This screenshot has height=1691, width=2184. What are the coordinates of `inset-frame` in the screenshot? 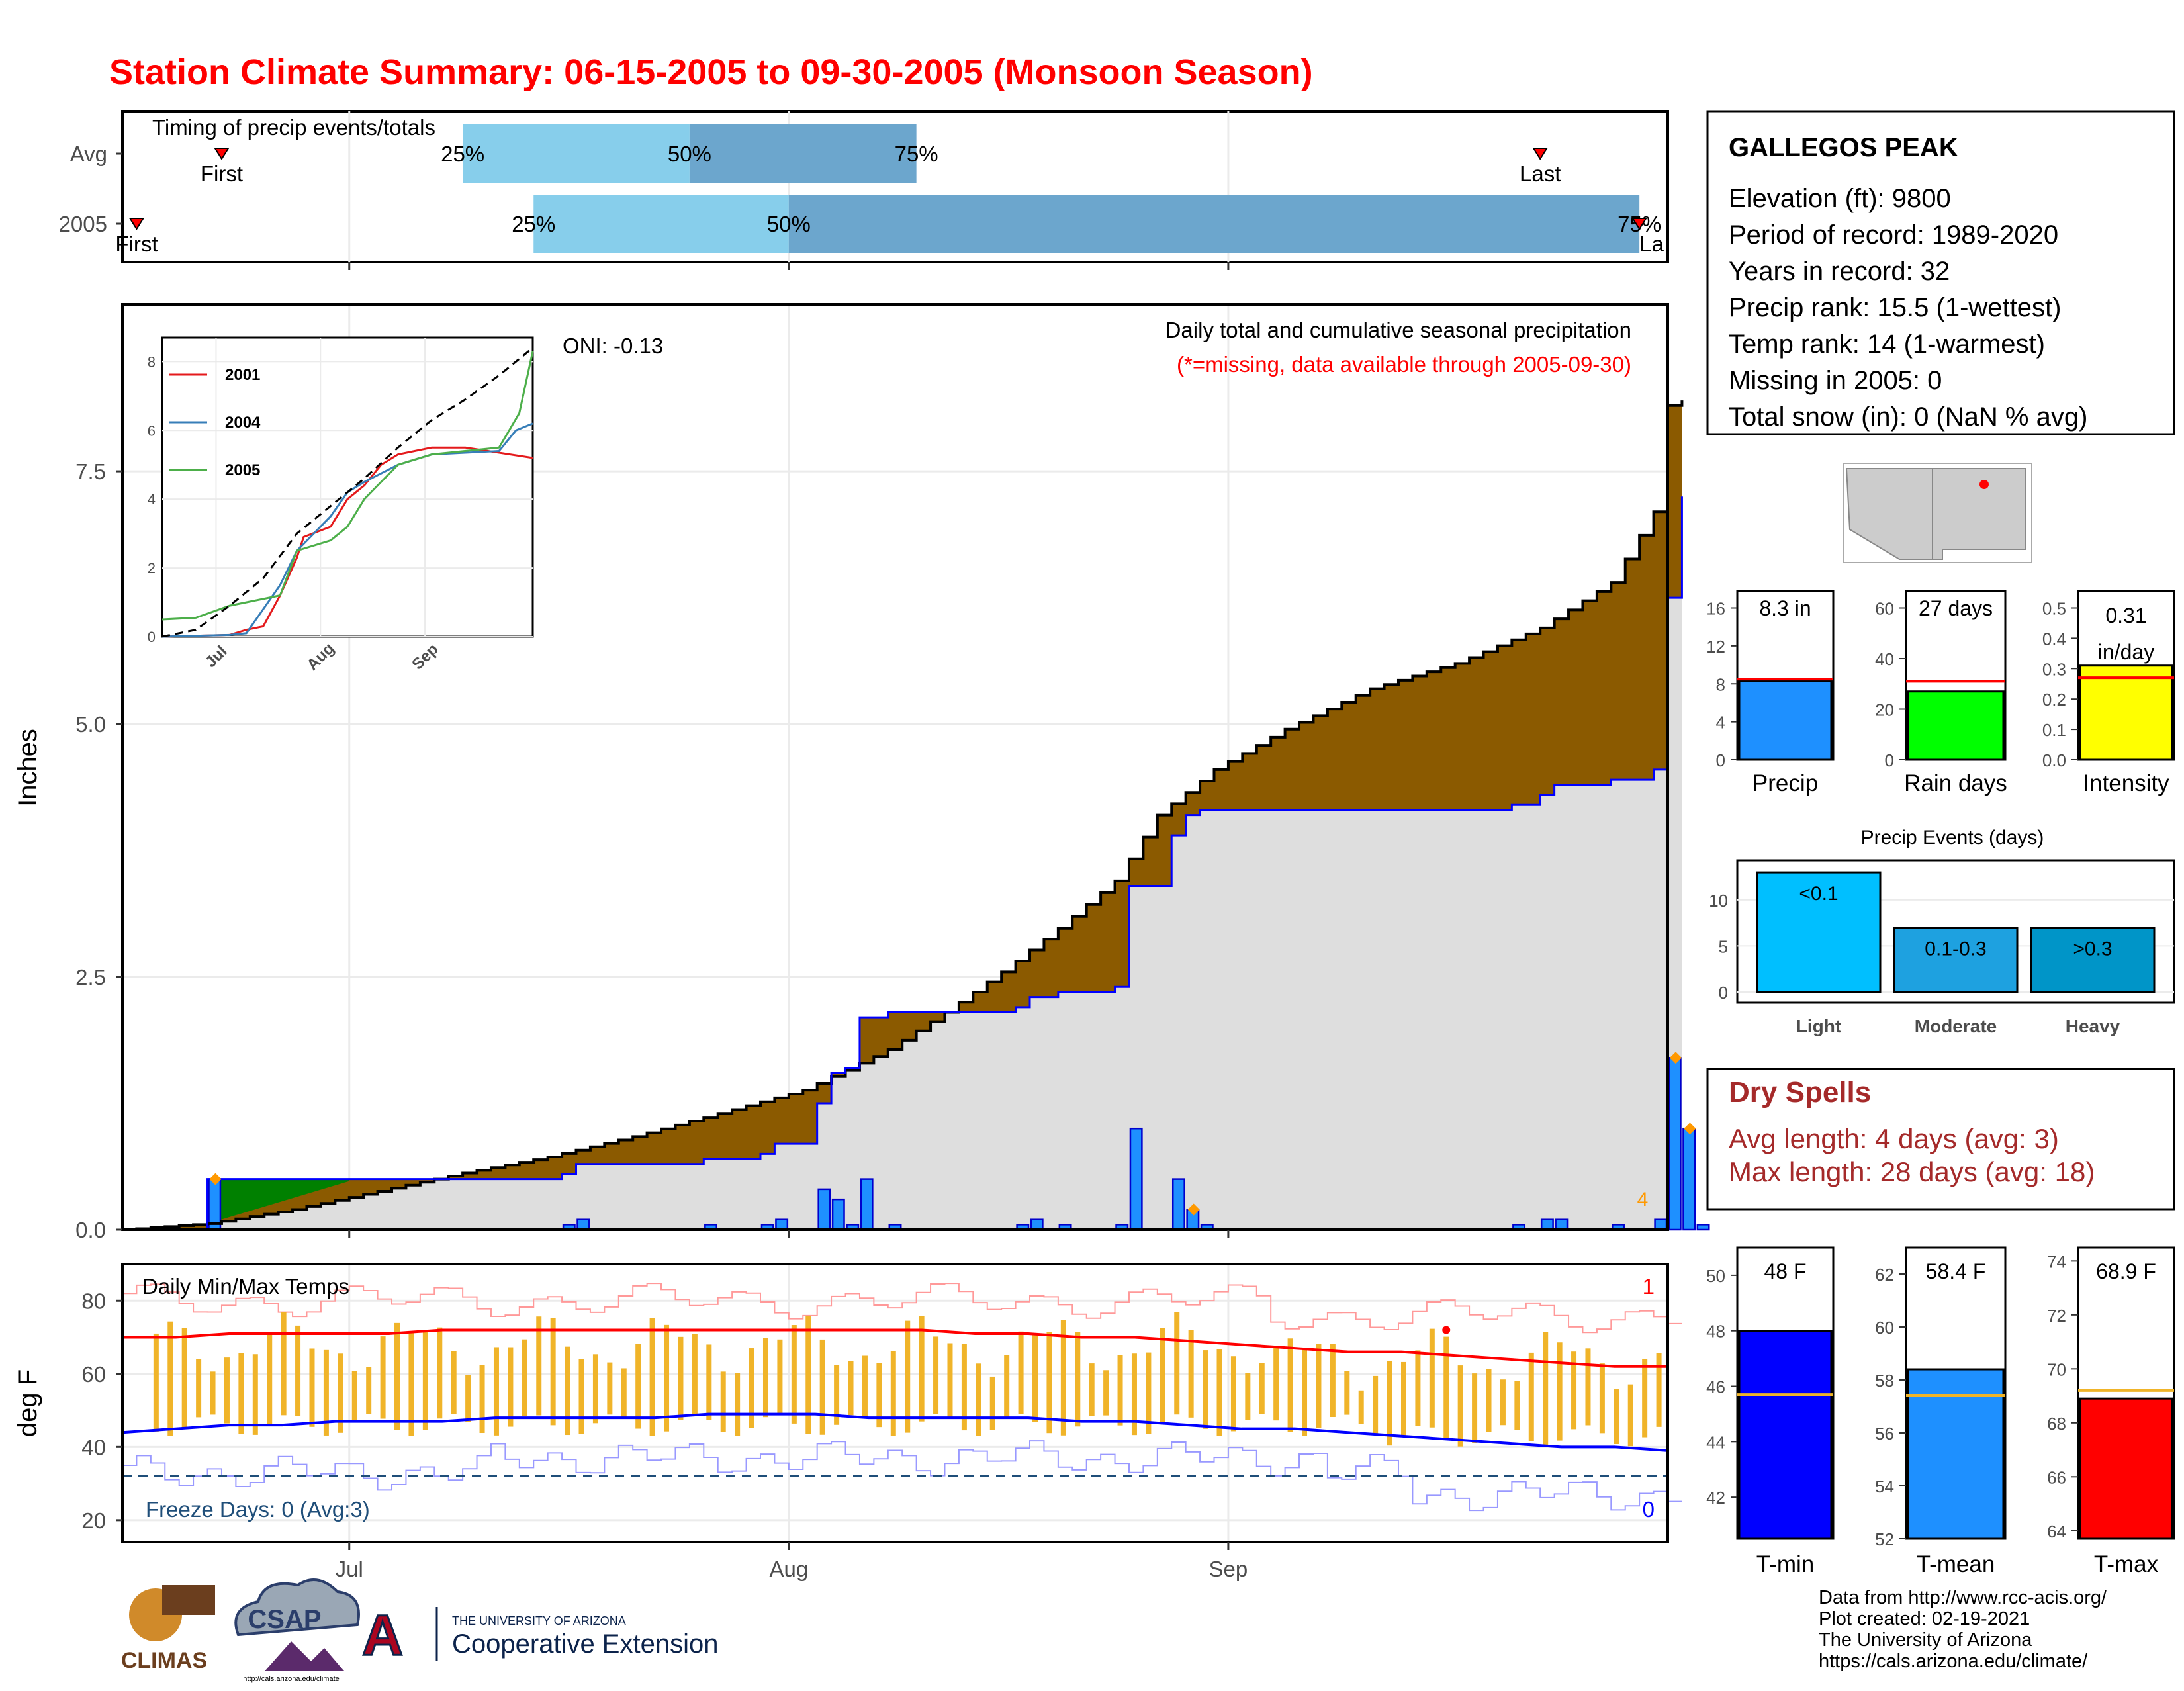 It's located at (348, 487).